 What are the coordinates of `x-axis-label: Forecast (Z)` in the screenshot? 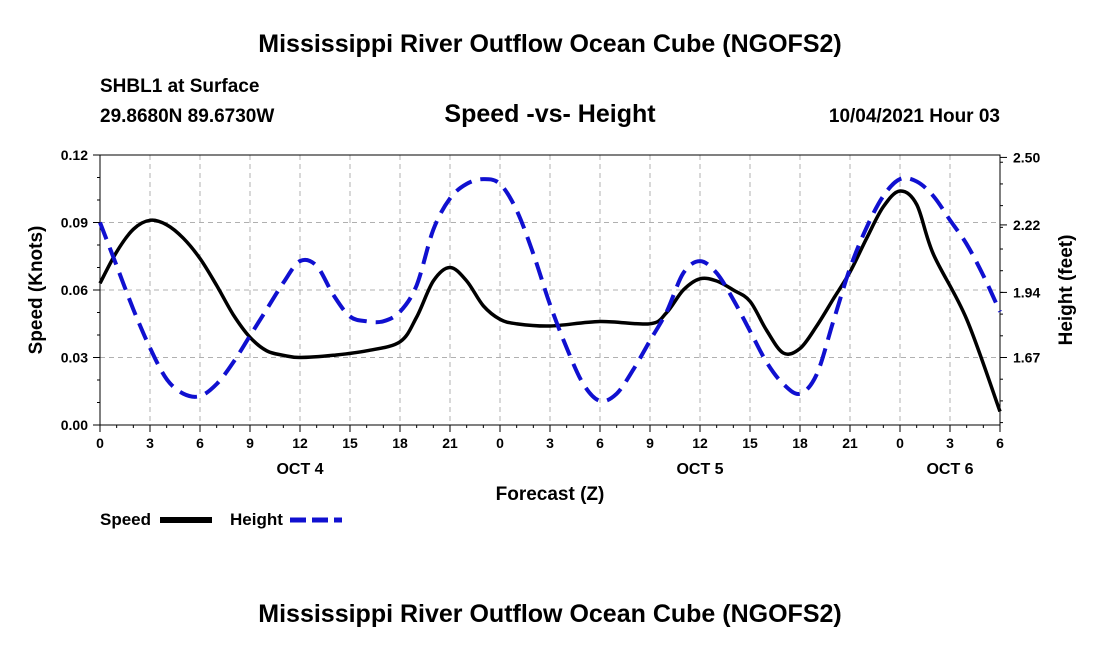 It's located at (550, 494).